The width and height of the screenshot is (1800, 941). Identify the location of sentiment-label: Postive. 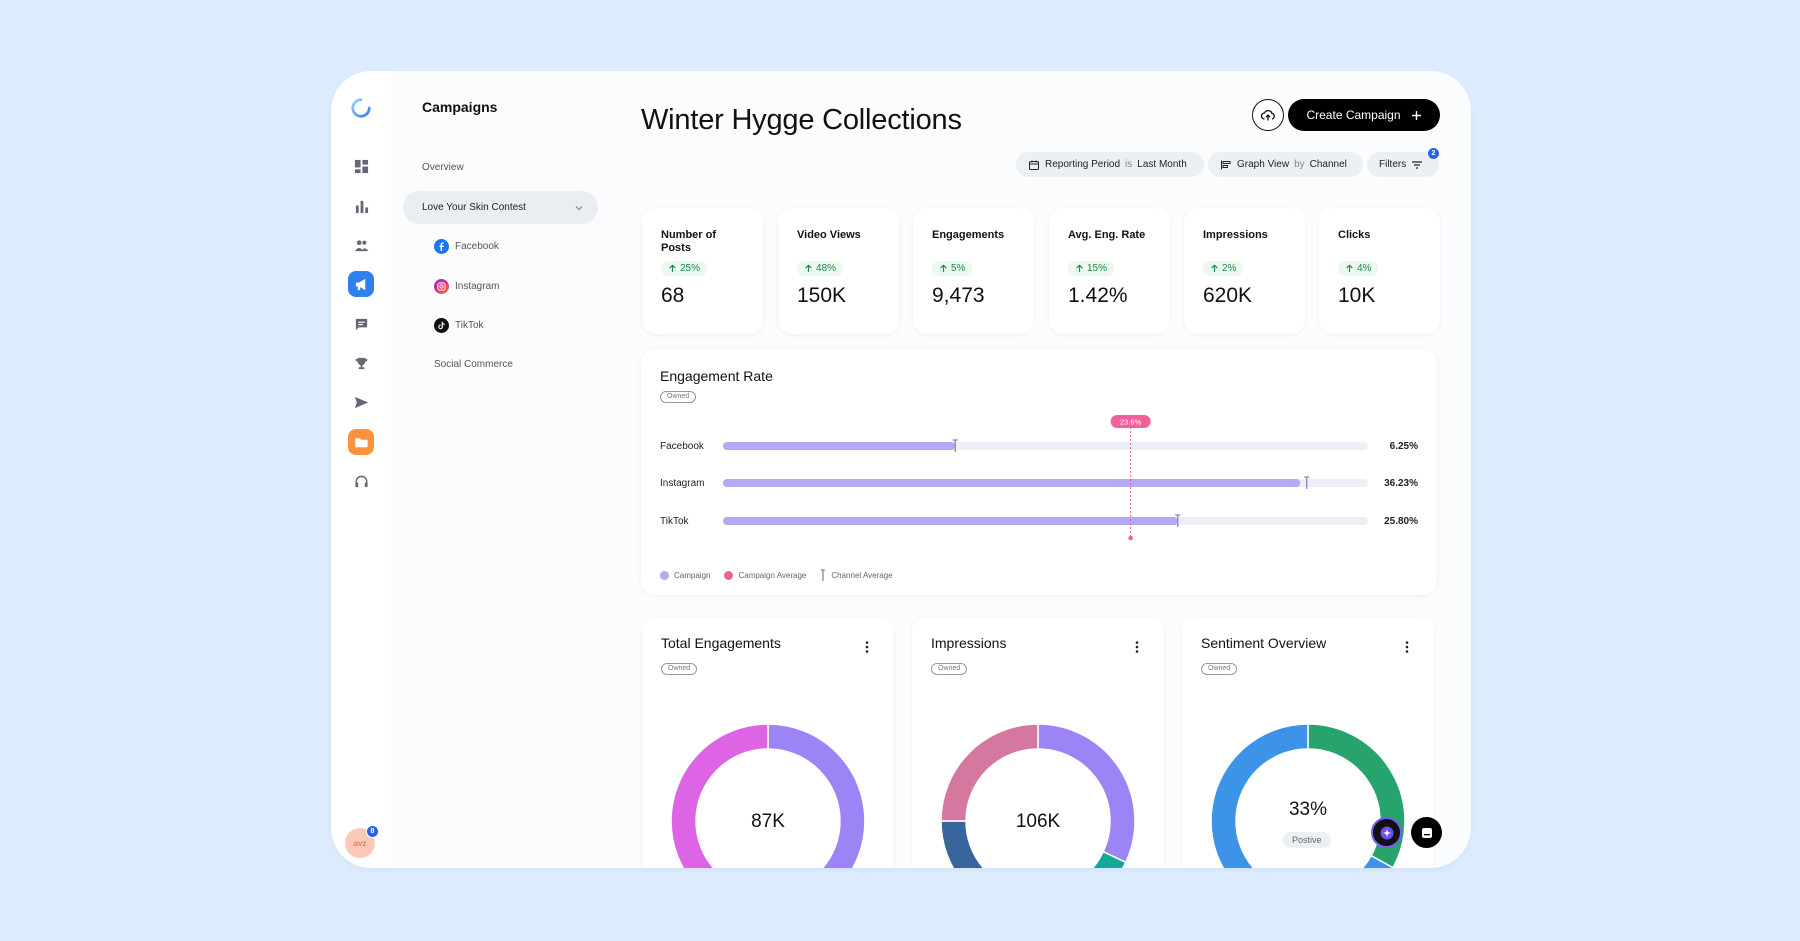
(1307, 840).